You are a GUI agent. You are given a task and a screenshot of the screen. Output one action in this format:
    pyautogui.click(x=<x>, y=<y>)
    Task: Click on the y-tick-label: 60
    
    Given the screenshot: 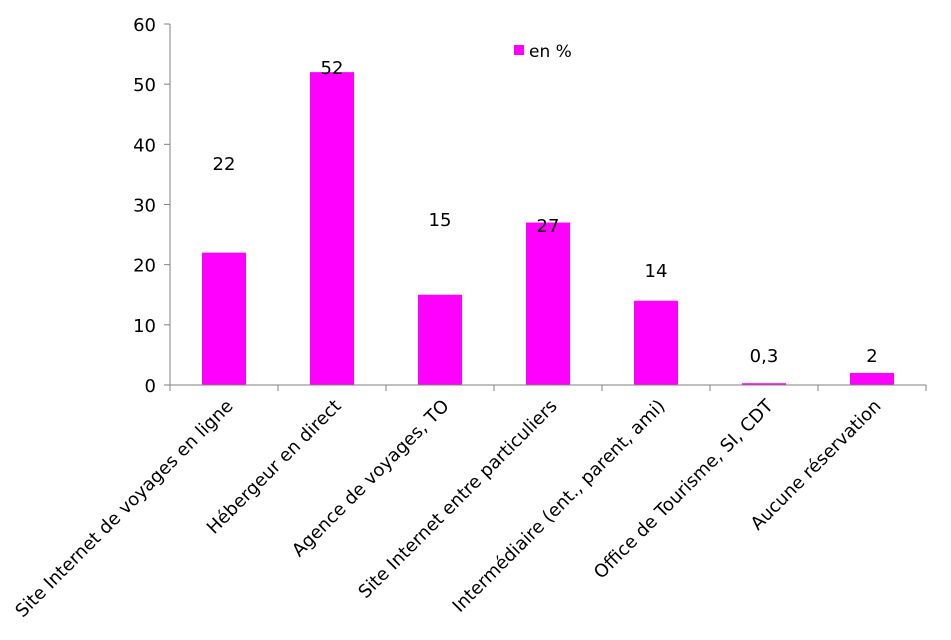 What is the action you would take?
    pyautogui.click(x=144, y=25)
    